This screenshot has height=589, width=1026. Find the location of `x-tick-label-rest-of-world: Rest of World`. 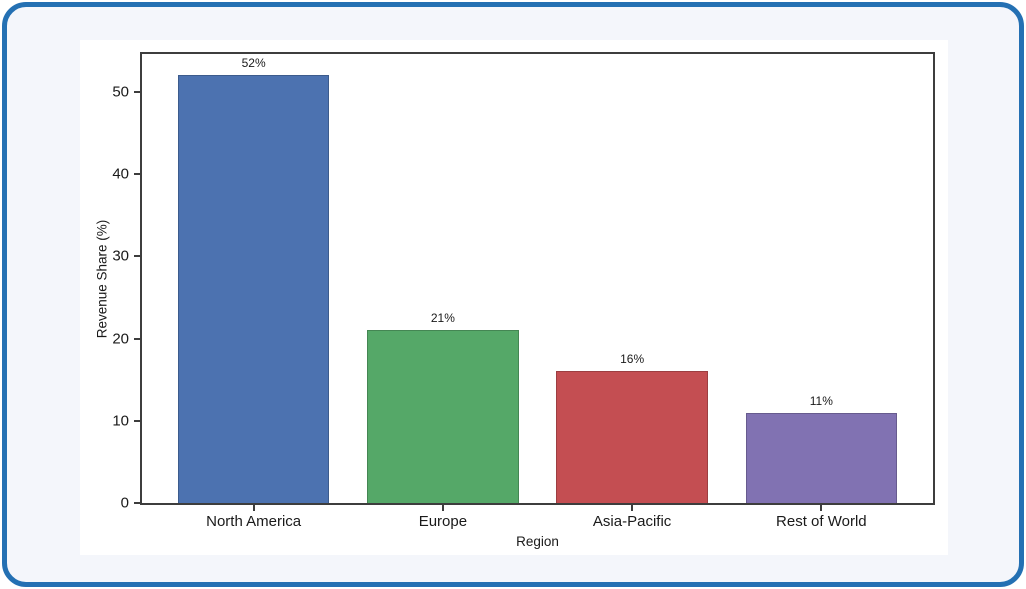

x-tick-label-rest-of-world: Rest of World is located at coordinates (821, 521).